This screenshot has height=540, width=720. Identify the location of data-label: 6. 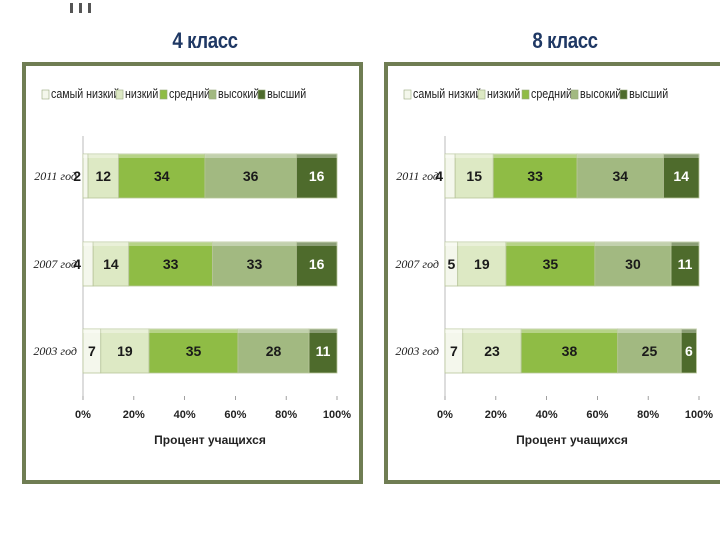
(689, 351).